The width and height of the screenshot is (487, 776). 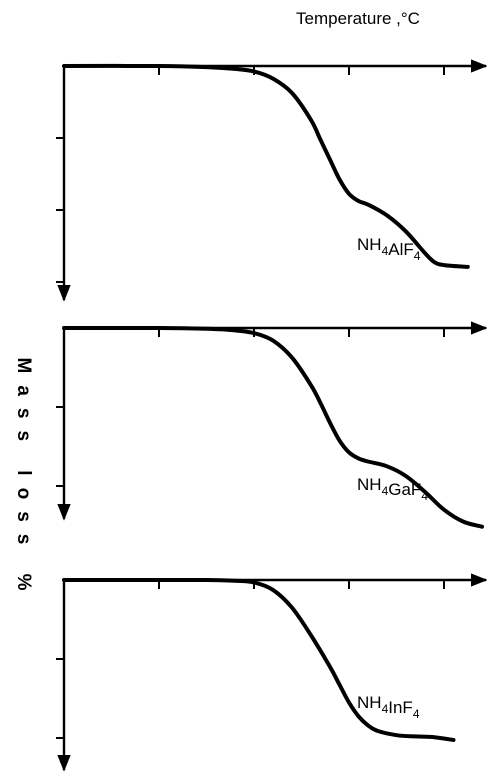 I want to click on series-label-nh4gaf4: NH4GaF4, so click(x=392, y=489).